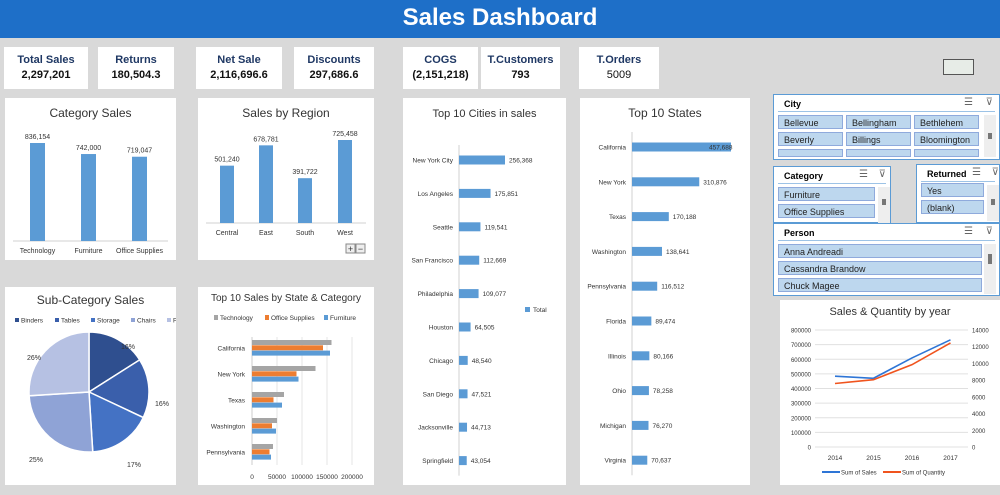 Image resolution: width=1000 pixels, height=495 pixels. I want to click on bar-texas, so click(650, 217).